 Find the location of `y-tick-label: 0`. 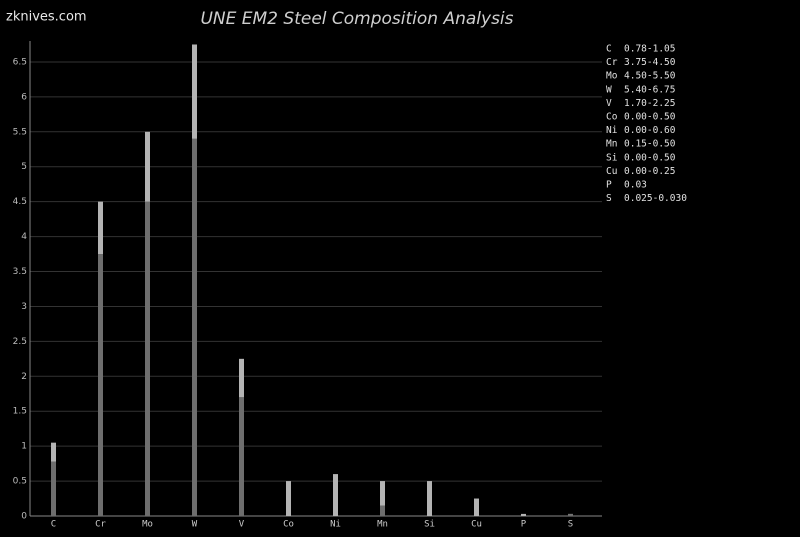

y-tick-label: 0 is located at coordinates (24, 517).